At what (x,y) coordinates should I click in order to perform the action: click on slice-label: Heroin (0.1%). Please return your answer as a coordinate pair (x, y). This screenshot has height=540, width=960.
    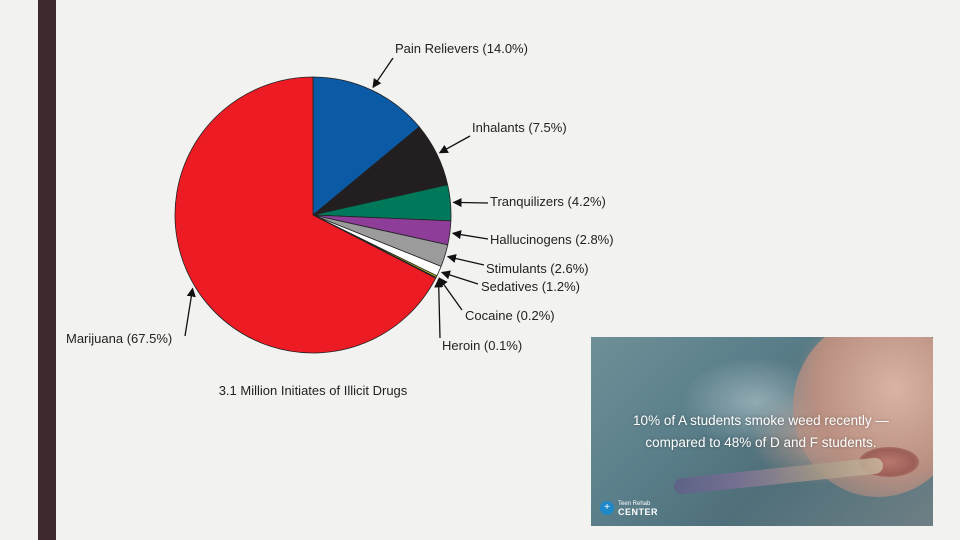
    Looking at the image, I should click on (482, 345).